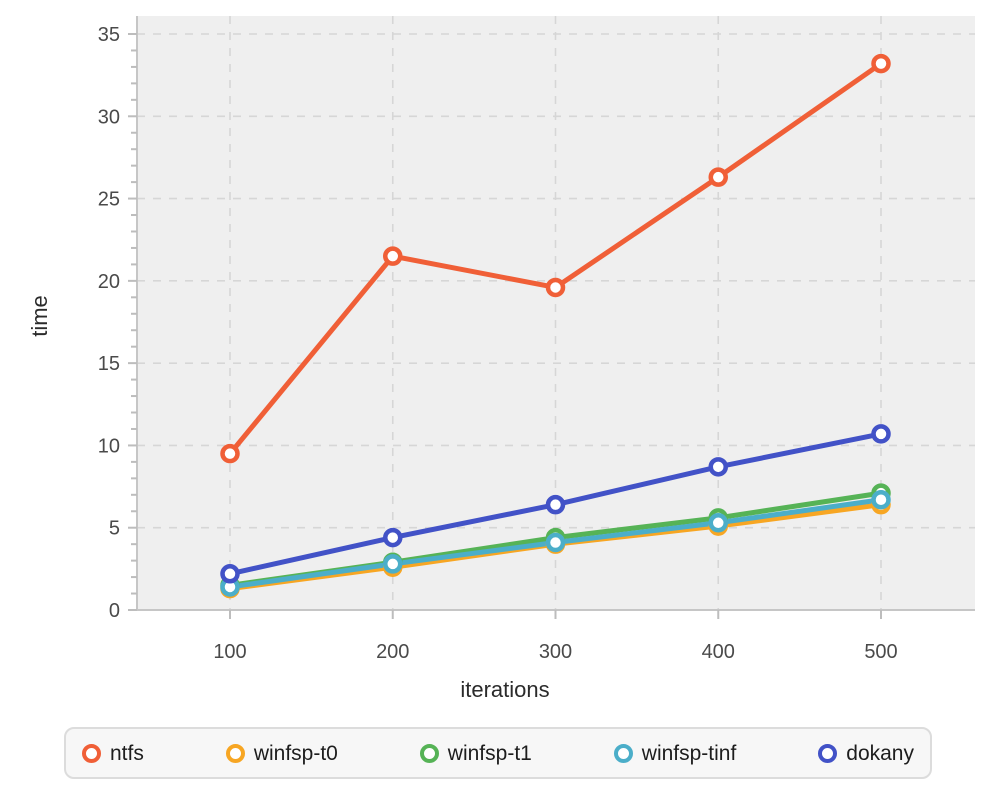 The width and height of the screenshot is (1000, 800). What do you see at coordinates (109, 200) in the screenshot?
I see `y-tick-label: 25` at bounding box center [109, 200].